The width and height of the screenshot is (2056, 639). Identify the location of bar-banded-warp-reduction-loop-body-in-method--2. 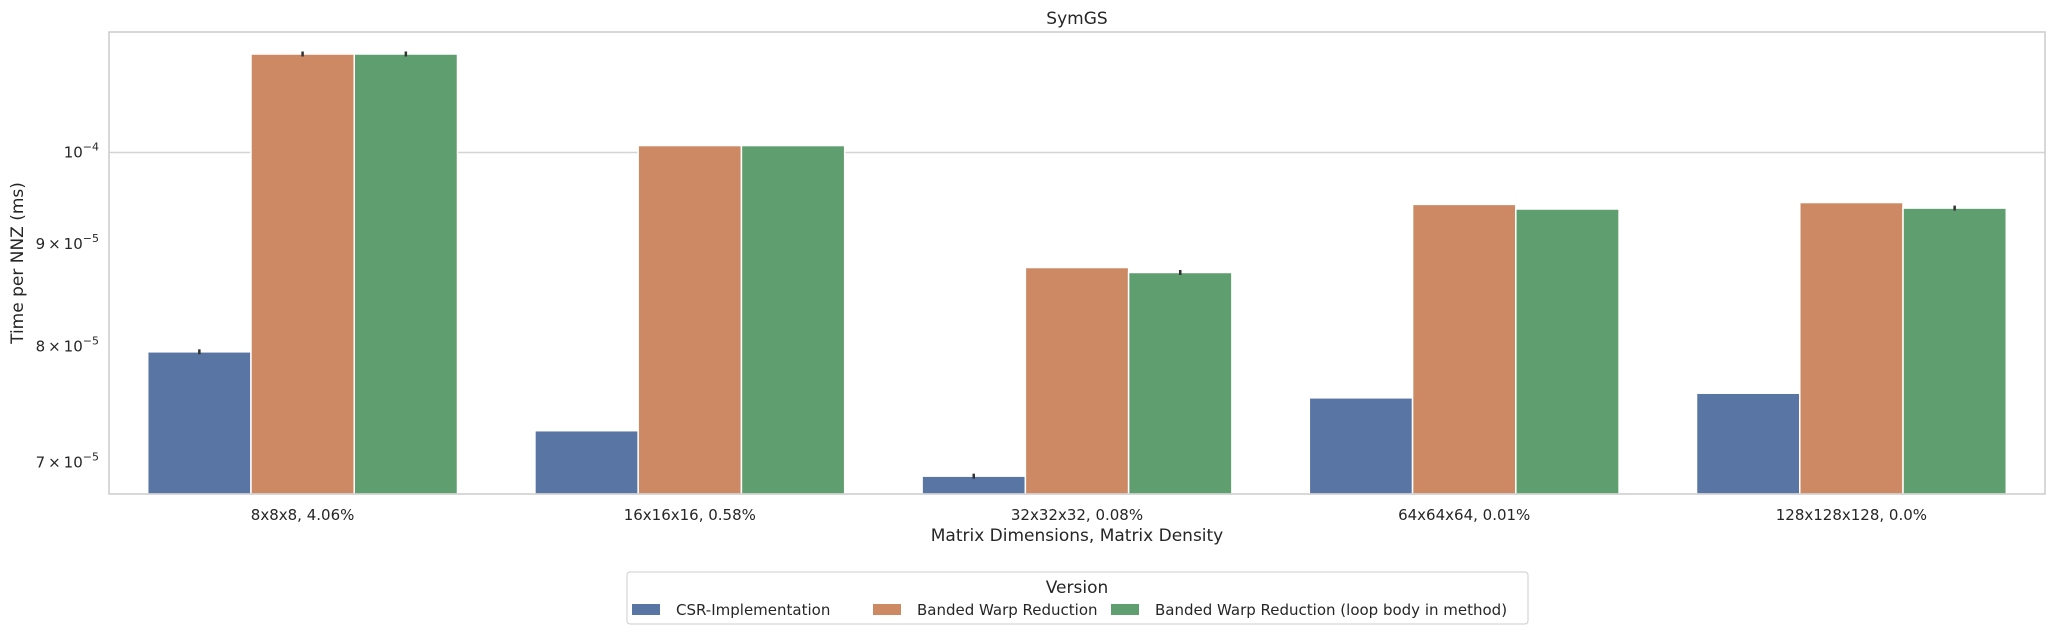
(1180, 383).